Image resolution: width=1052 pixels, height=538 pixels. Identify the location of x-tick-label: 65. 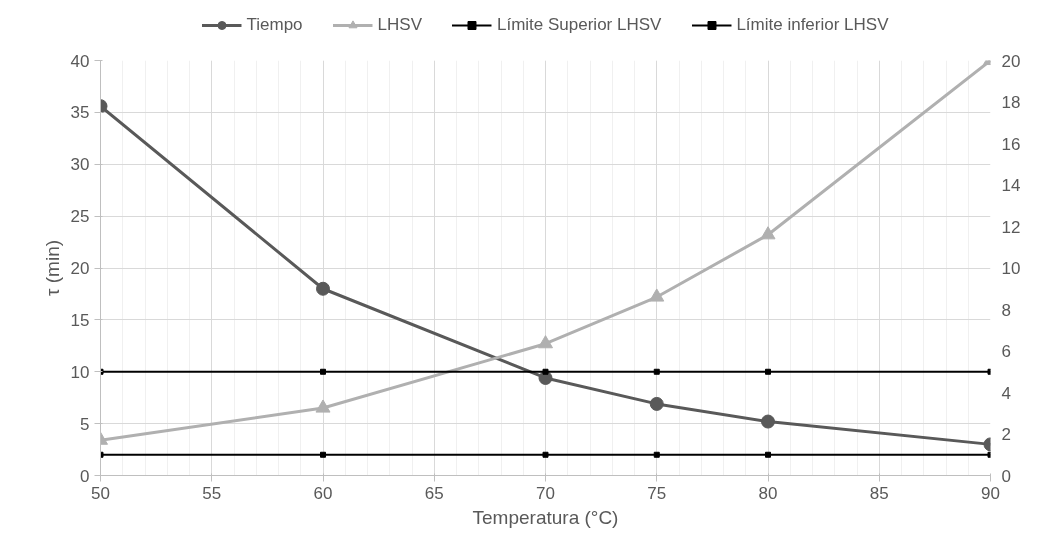
(434, 493).